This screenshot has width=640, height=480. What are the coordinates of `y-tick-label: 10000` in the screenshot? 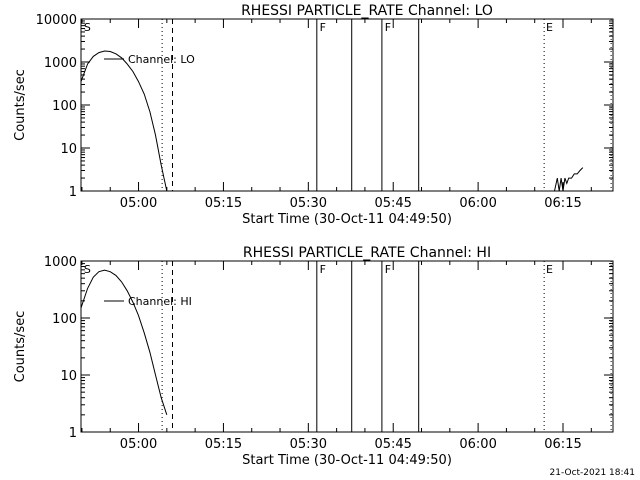 It's located at (56, 20).